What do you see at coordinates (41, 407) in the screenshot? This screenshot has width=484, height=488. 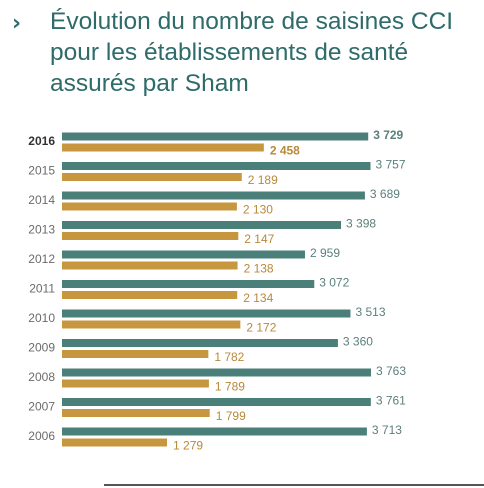 I see `year-label: 2007` at bounding box center [41, 407].